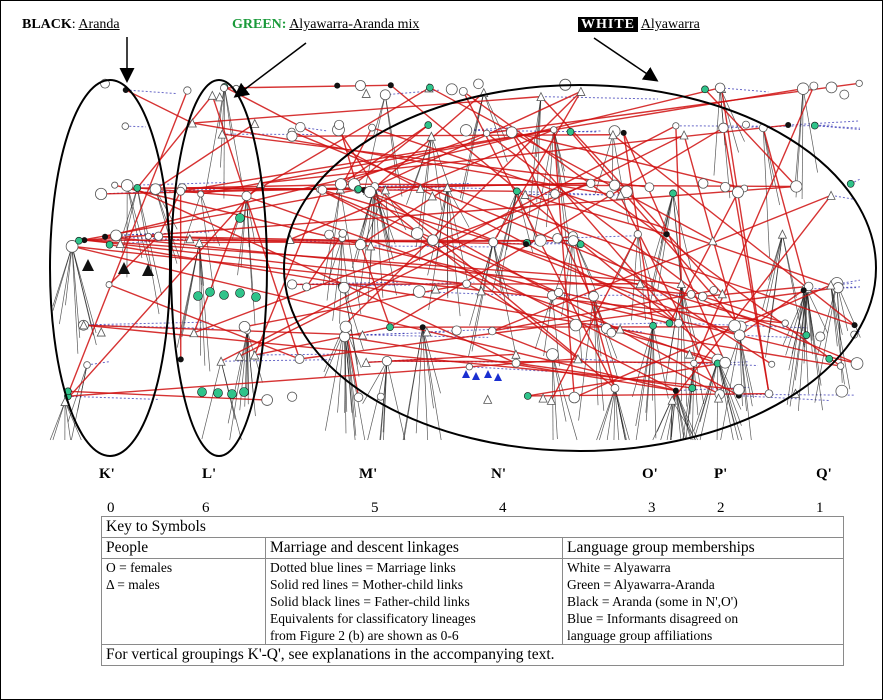 Image resolution: width=883 pixels, height=700 pixels. Describe the element at coordinates (183, 548) in the screenshot. I see `key-col-people-head: People` at that location.